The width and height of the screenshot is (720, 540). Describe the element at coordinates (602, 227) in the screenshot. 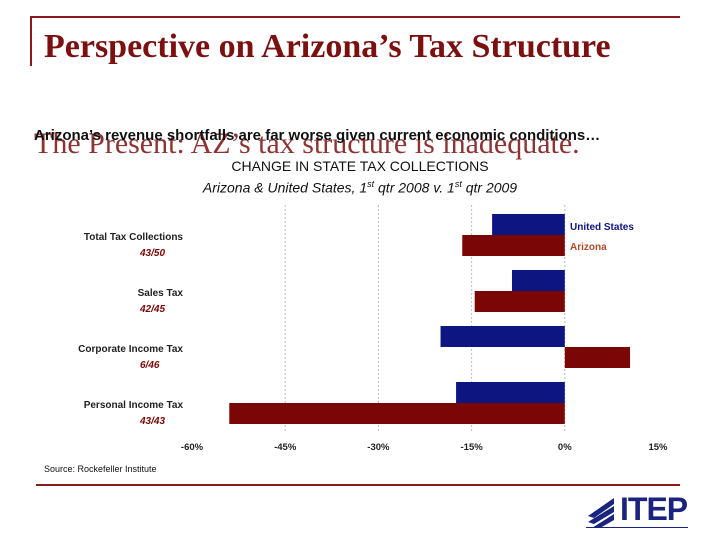

I see `legend-united-states: United States` at that location.